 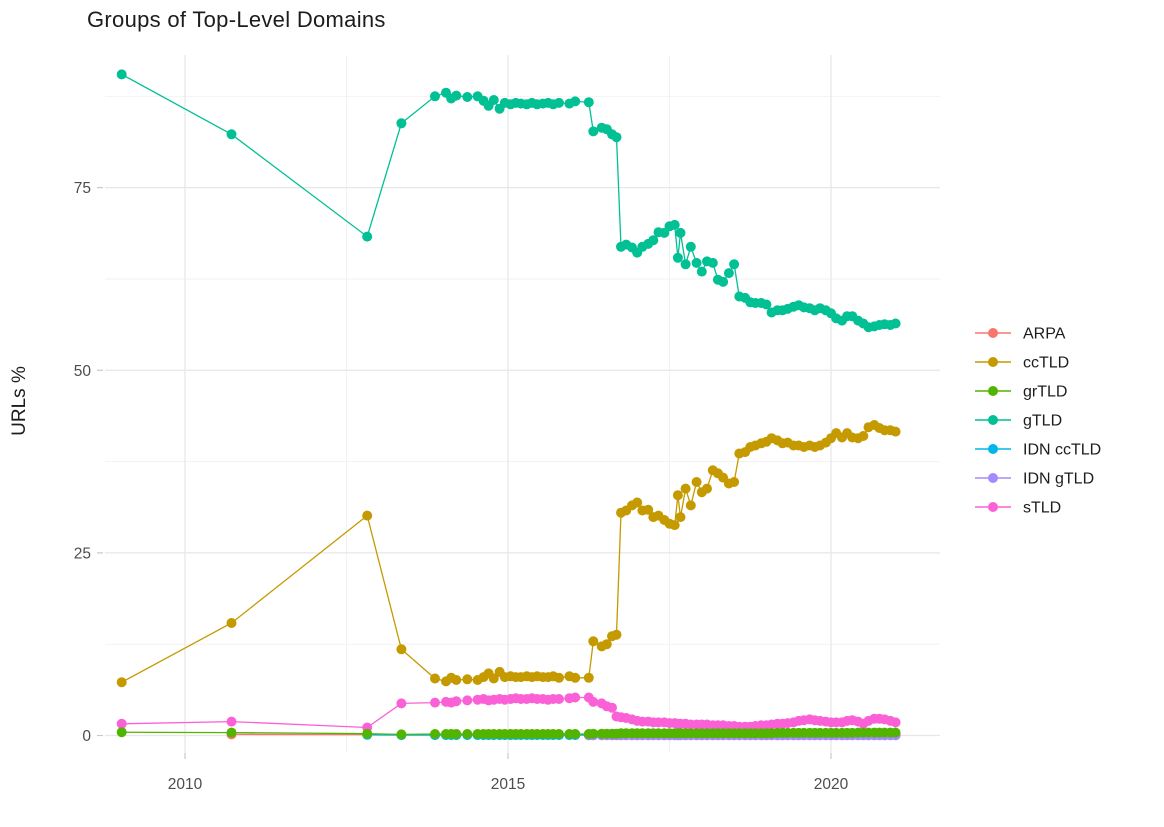 I want to click on legend-label: IDN gTLD, so click(x=1058, y=479).